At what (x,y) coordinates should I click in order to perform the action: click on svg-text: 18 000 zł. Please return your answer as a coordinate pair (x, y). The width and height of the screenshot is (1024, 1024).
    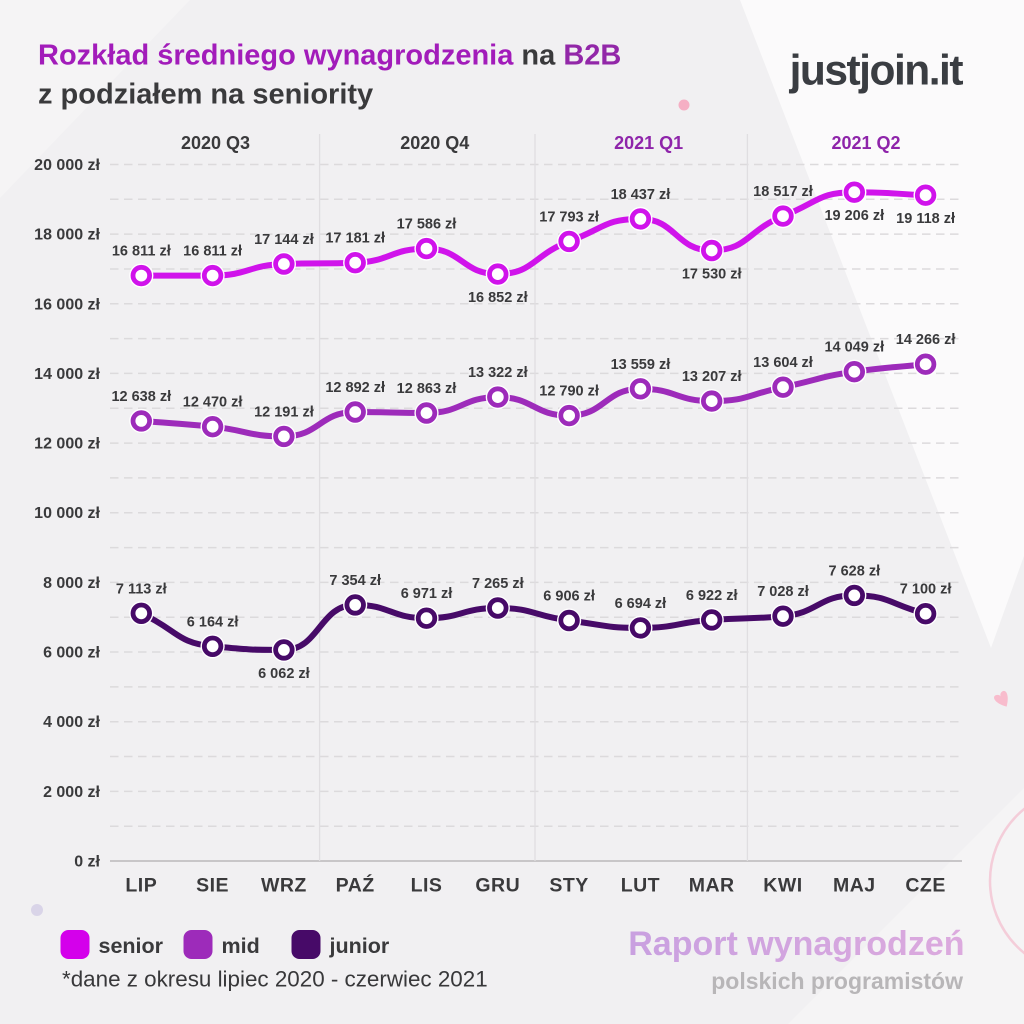
    Looking at the image, I should click on (67, 235).